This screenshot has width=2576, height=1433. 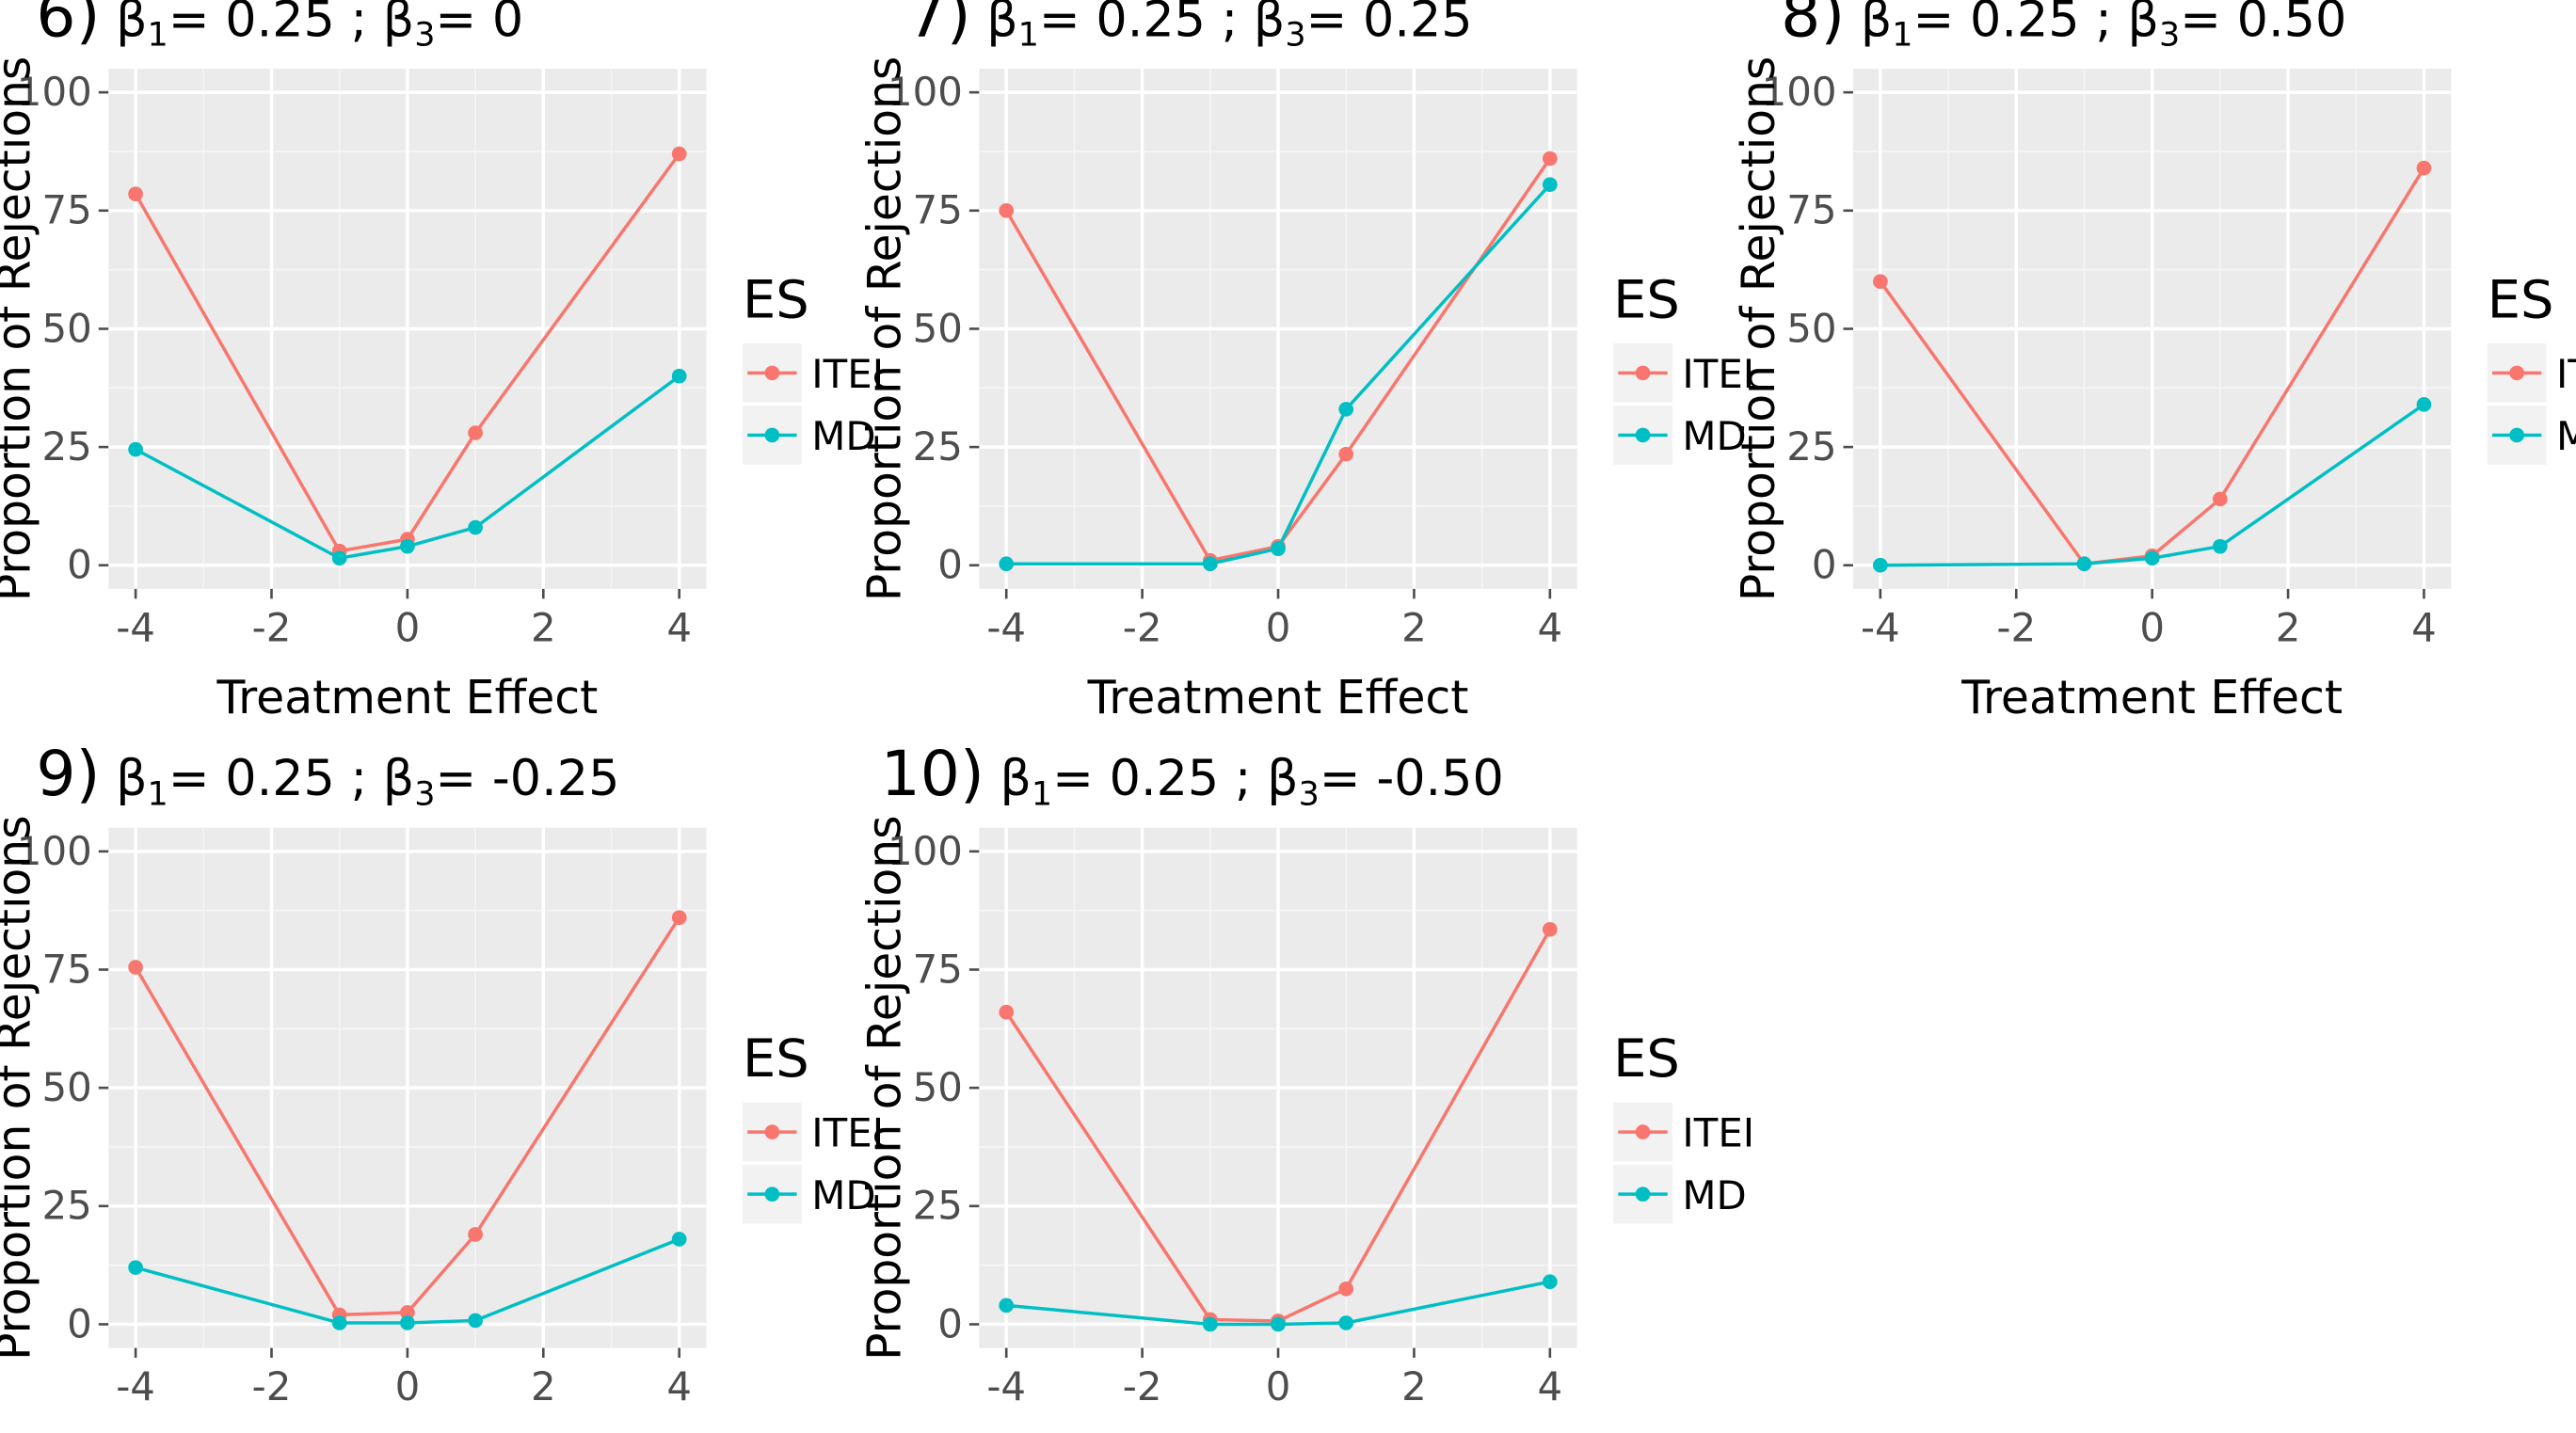 I want to click on panel-title-part: 6), so click(x=68, y=25).